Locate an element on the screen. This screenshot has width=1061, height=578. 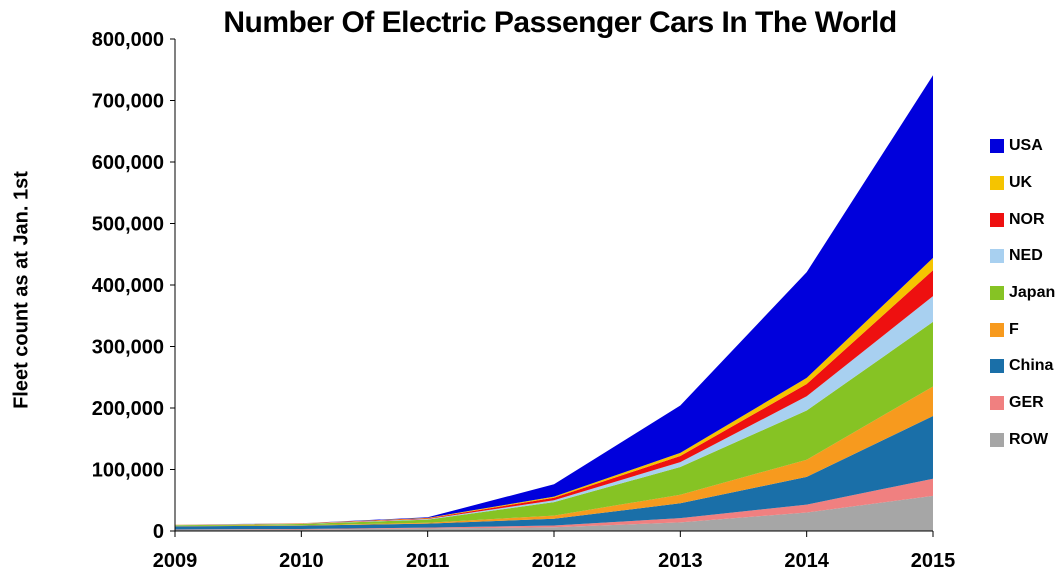
legend-item-nor: NOR is located at coordinates (1022, 219).